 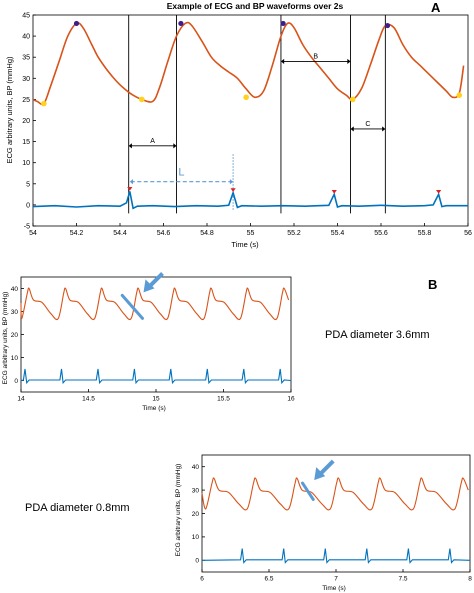 What do you see at coordinates (248, 63) in the screenshot?
I see `bp-series-line` at bounding box center [248, 63].